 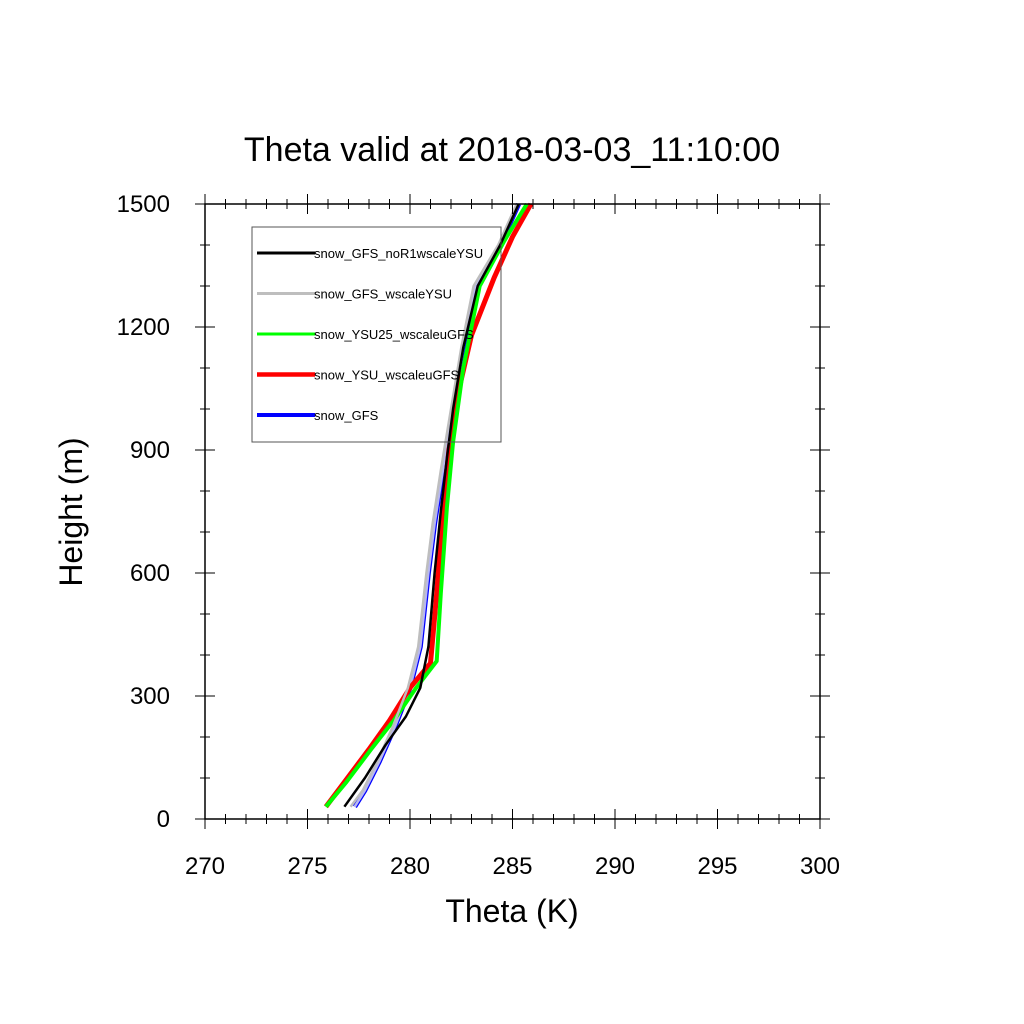 What do you see at coordinates (615, 866) in the screenshot?
I see `x-tick-label: 290` at bounding box center [615, 866].